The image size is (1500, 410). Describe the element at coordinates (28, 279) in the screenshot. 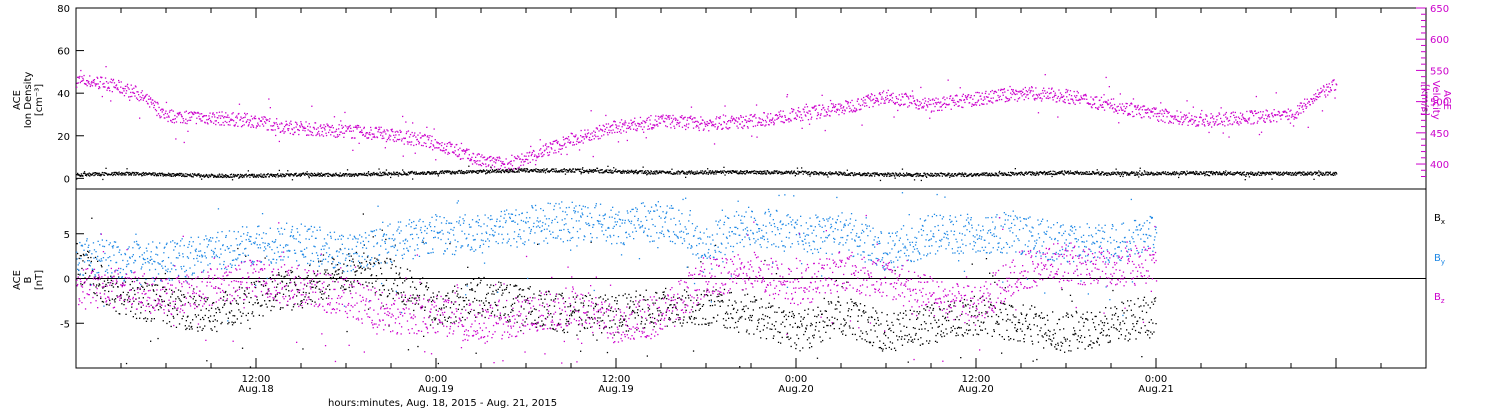

I see `b-axis-title-line: B` at that location.